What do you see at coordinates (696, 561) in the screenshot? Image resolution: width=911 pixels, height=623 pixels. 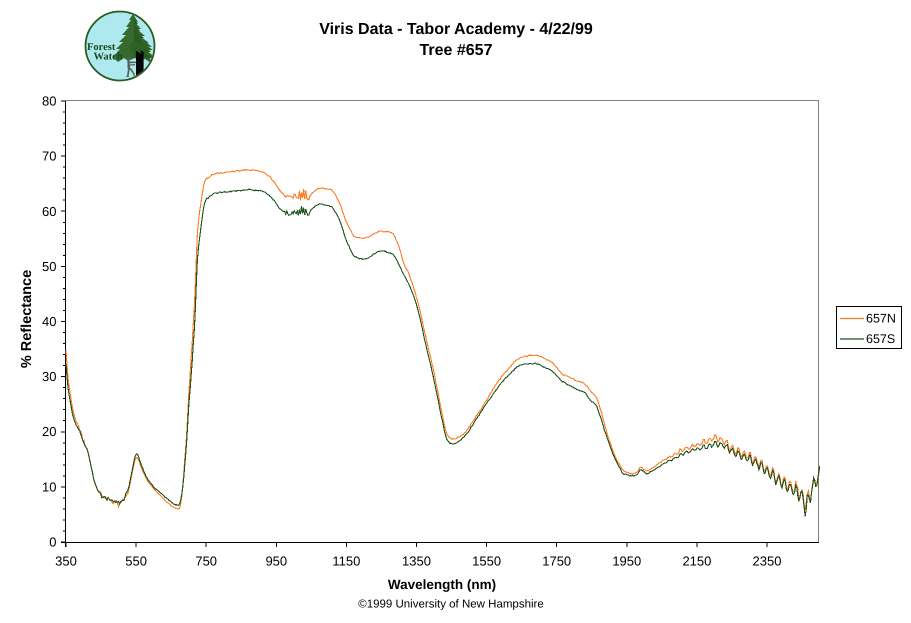 I see `svg-text: 2150` at bounding box center [696, 561].